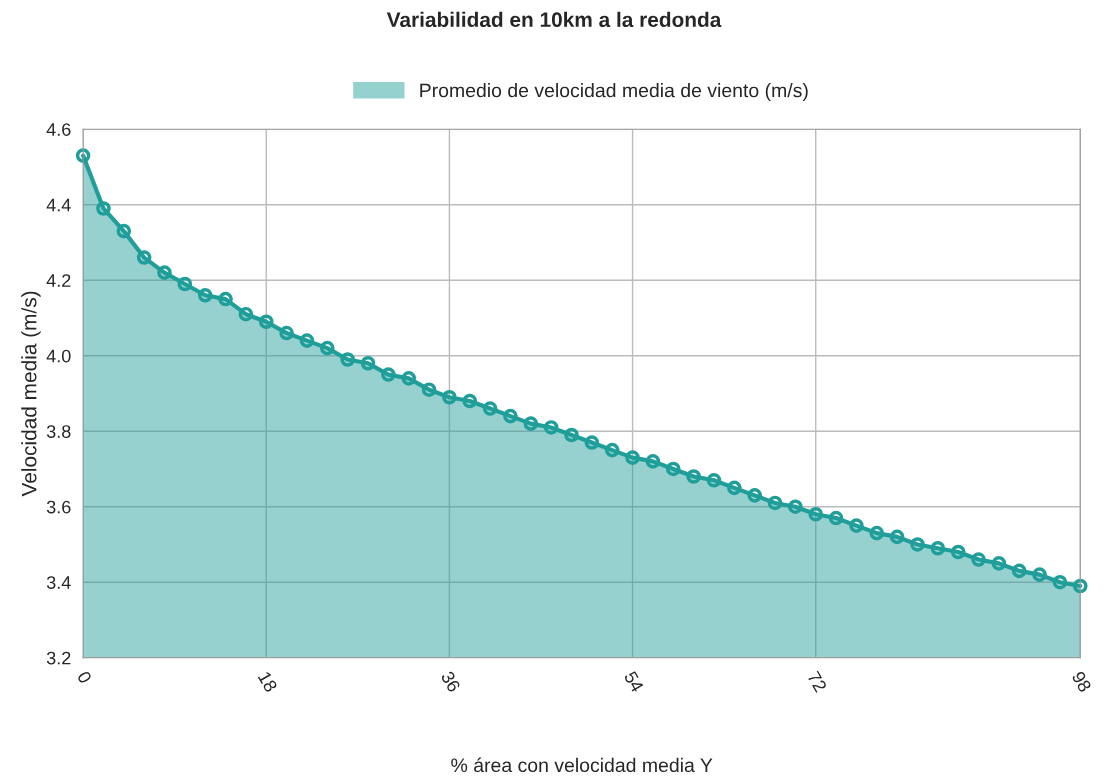 This screenshot has width=1108, height=783. What do you see at coordinates (634, 682) in the screenshot?
I see `x-tick-label: 54` at bounding box center [634, 682].